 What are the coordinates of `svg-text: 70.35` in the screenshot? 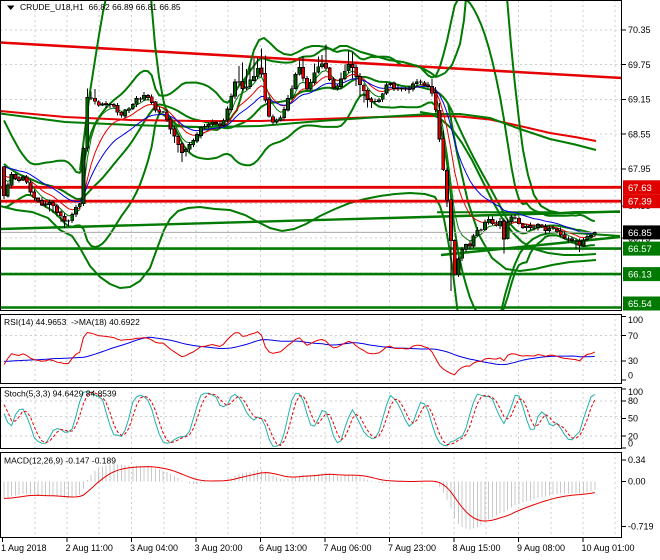 It's located at (639, 30).